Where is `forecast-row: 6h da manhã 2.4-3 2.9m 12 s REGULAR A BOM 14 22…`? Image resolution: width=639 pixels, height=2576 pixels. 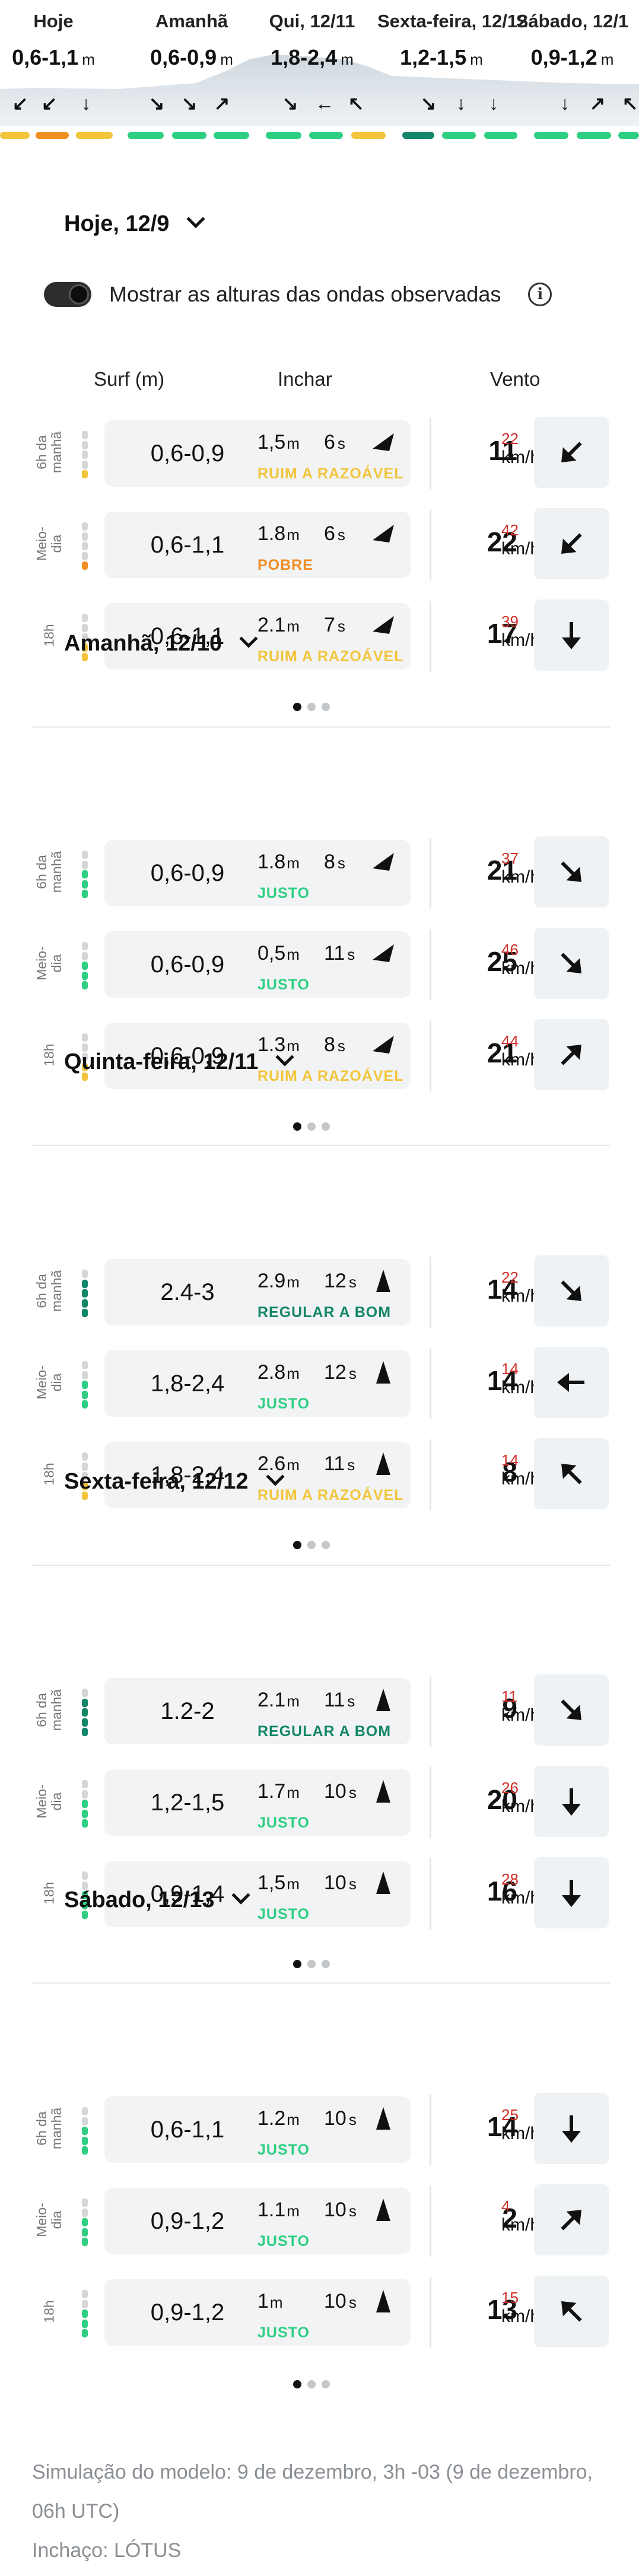 forecast-row: 6h da manhã 2.4-3 2.9m 12 s REGULAR A BOM 14 22… is located at coordinates (321, 1291).